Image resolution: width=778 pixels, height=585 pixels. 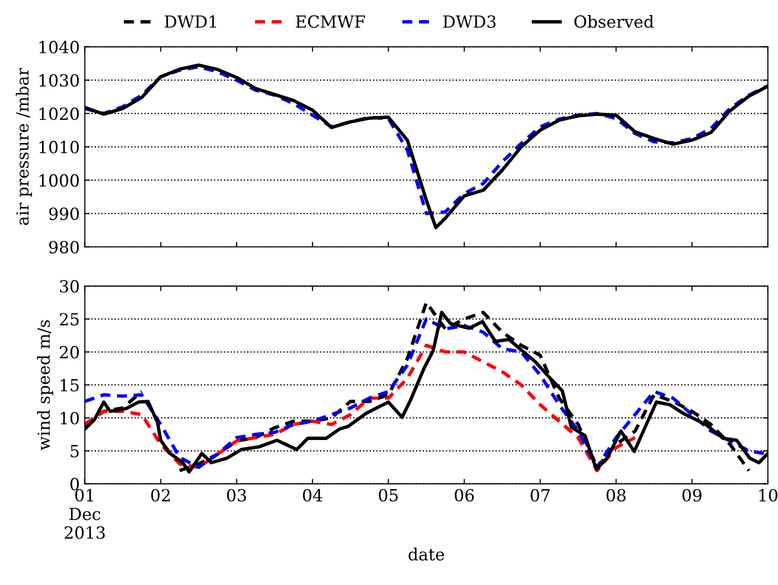 I want to click on y-tick-label: 25, so click(x=69, y=319).